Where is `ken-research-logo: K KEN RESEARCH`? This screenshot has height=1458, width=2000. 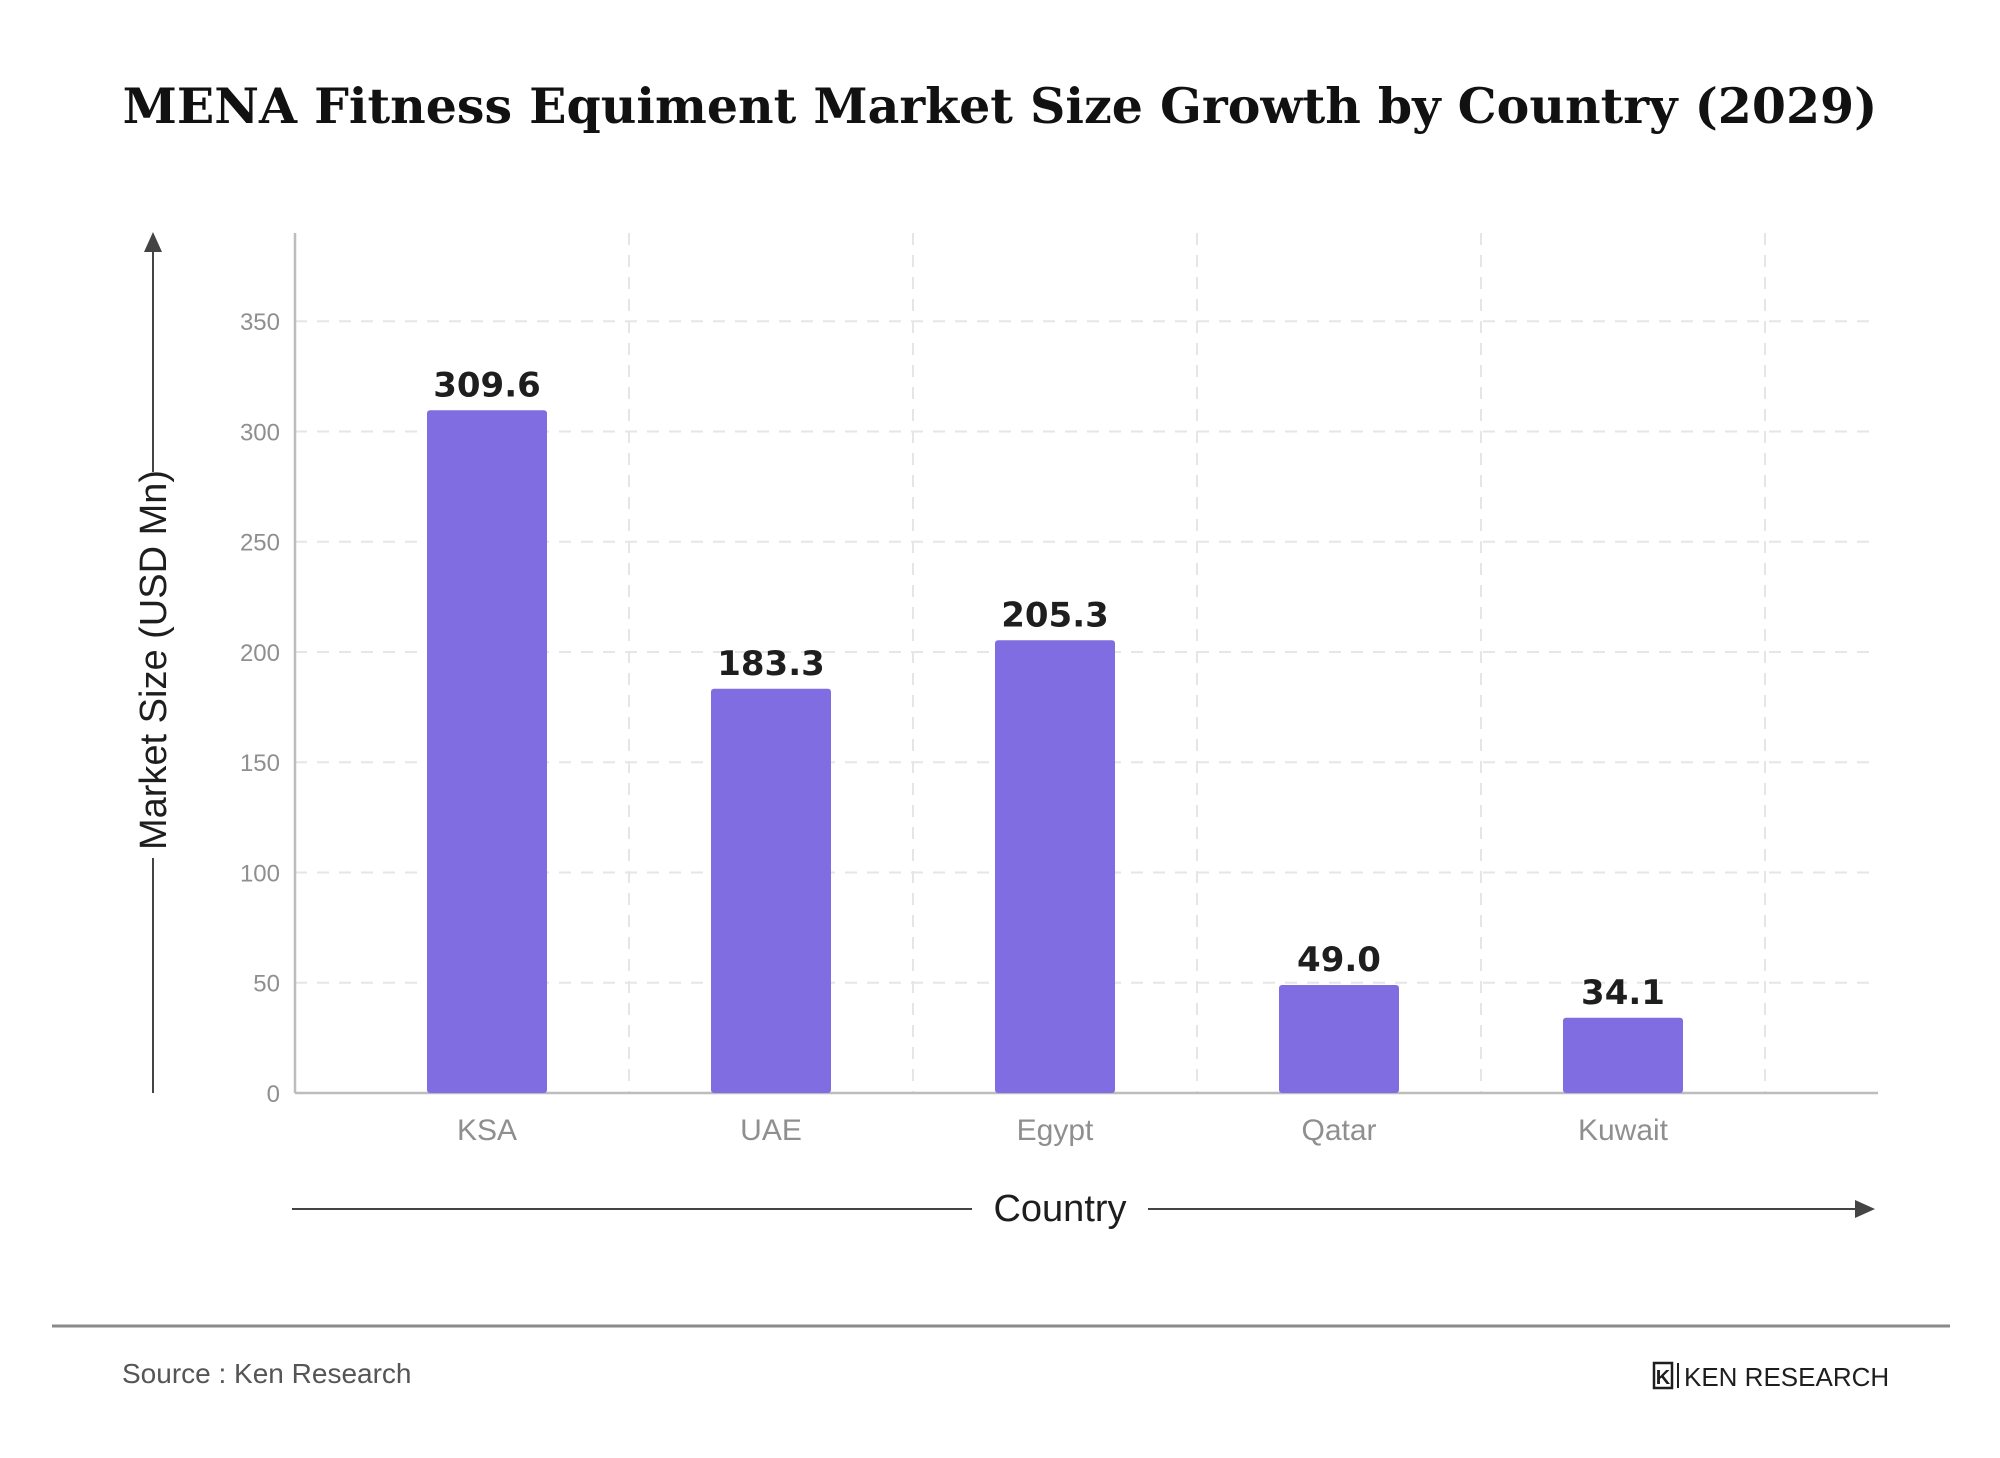
ken-research-logo: K KEN RESEARCH is located at coordinates (1770, 1376).